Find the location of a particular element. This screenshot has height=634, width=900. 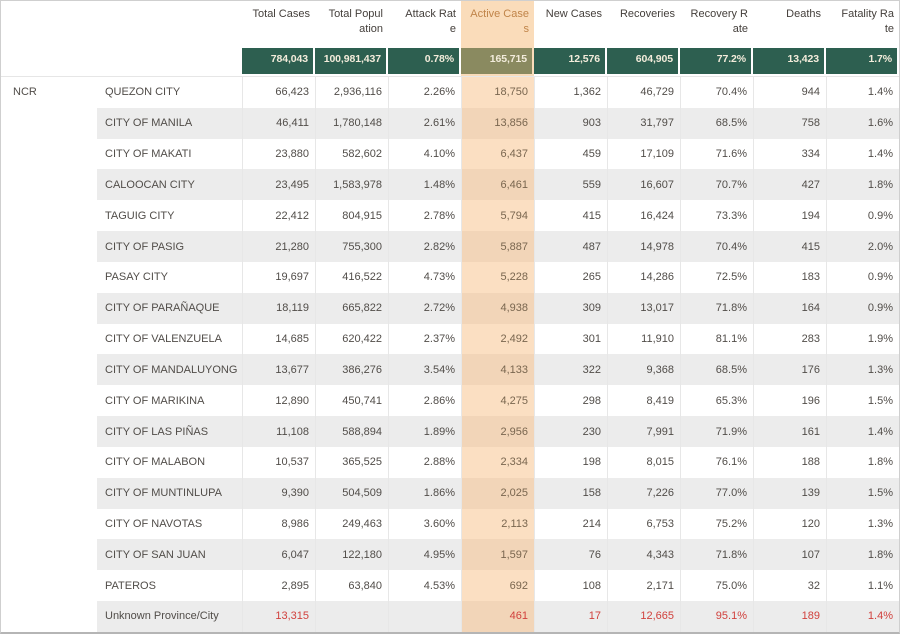

city-label: PASAY CITY is located at coordinates (136, 277).